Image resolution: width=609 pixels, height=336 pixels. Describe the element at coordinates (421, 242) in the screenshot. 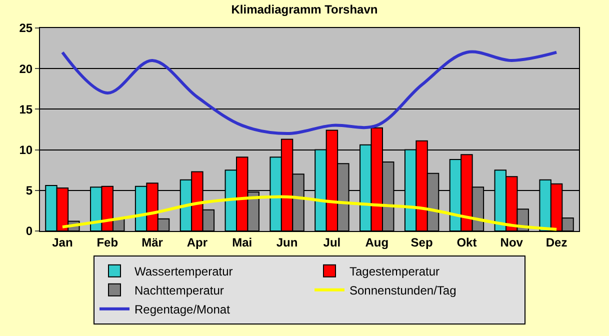

I see `x-tick-label: Sep` at that location.